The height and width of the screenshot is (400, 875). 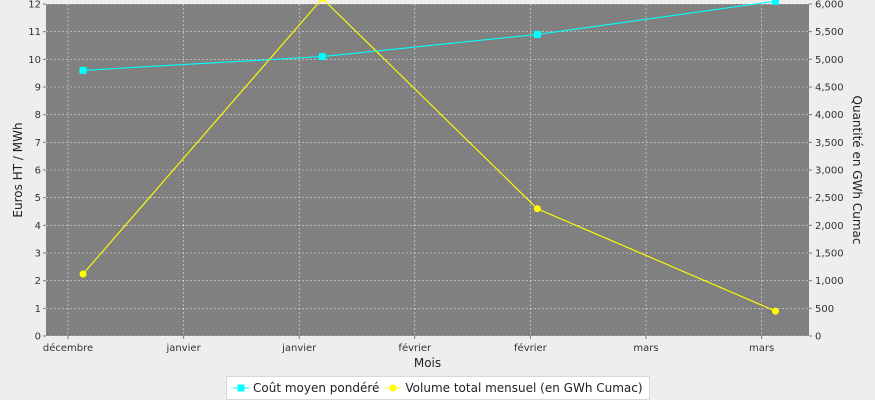 I want to click on left-tick-label: 8, so click(x=38, y=115).